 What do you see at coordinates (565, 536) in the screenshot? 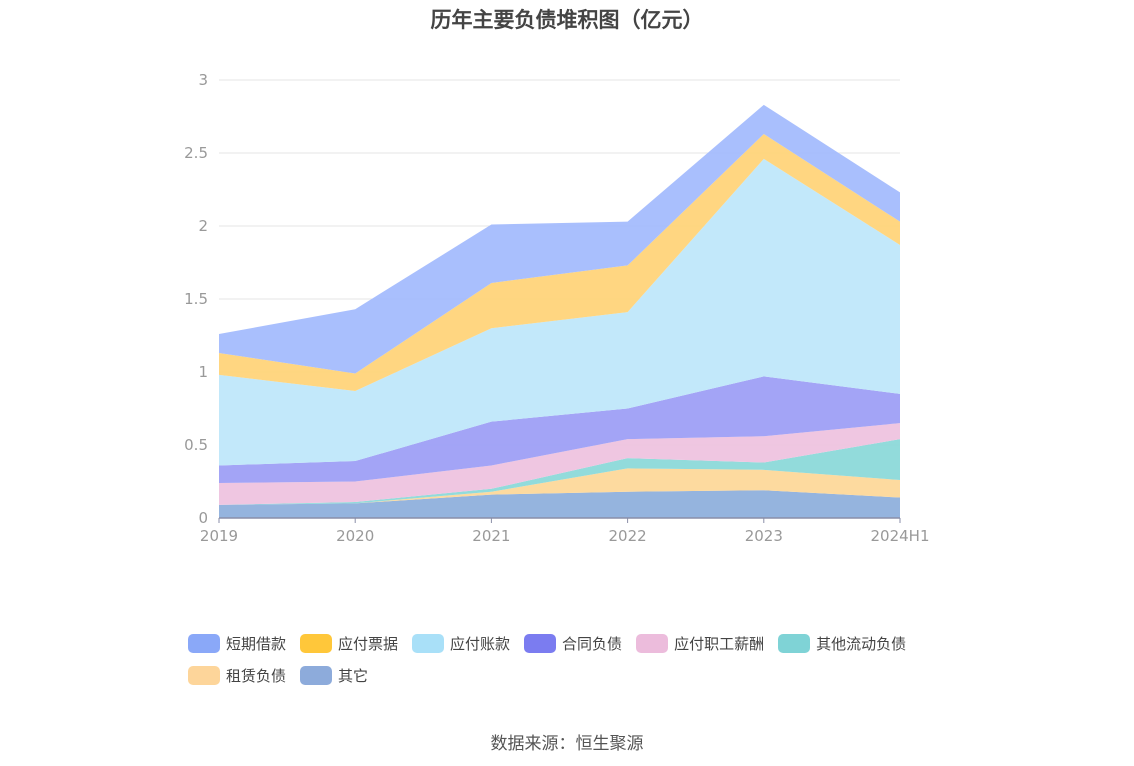
I see `x-axis-ticks: 2019 2020 2021 2022 2023 2024H1` at bounding box center [565, 536].